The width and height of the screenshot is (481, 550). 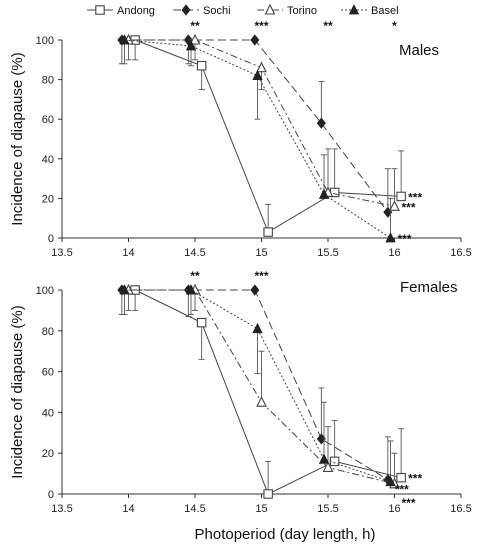 What do you see at coordinates (419, 50) in the screenshot?
I see `panel-label: Males` at bounding box center [419, 50].